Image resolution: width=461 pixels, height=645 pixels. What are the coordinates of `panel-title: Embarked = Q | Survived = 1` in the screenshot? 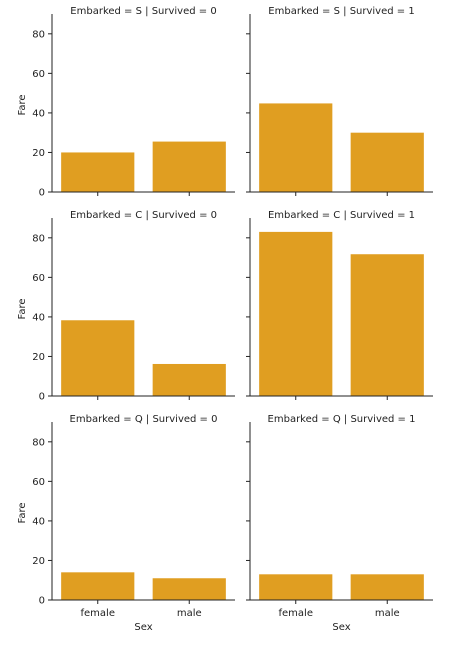 It's located at (342, 419).